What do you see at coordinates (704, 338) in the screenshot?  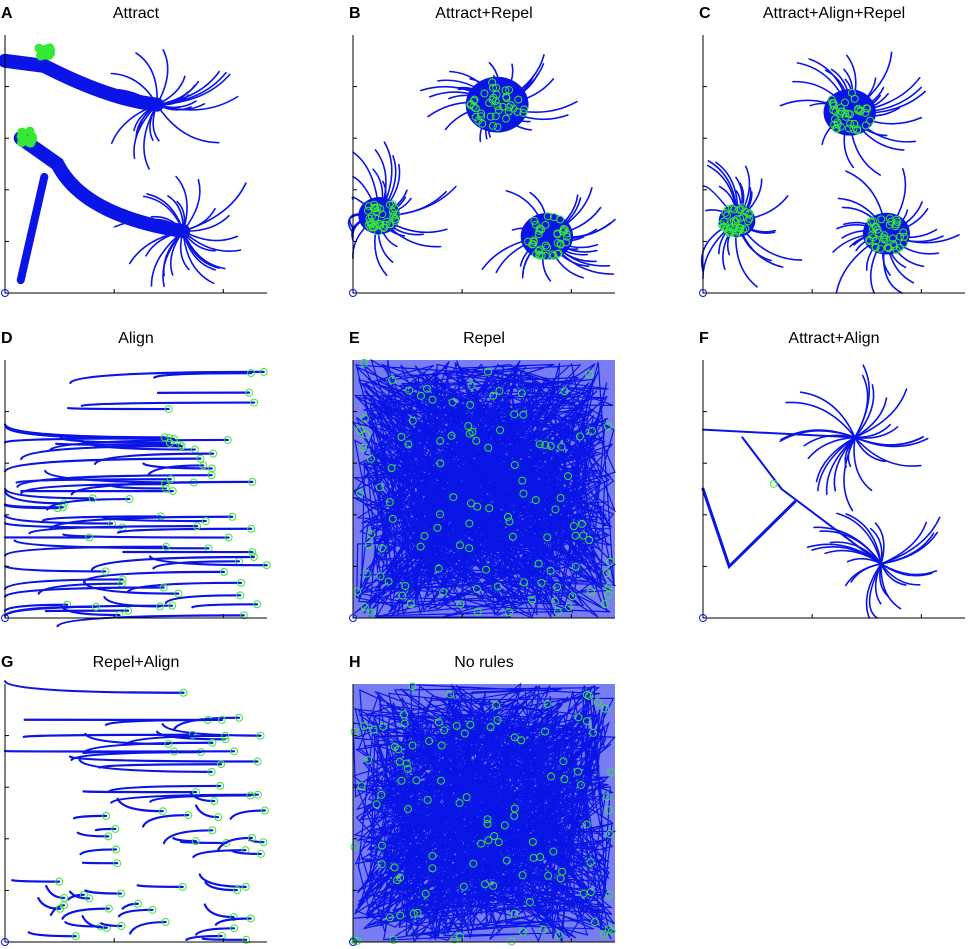 I see `panel-letter: F` at bounding box center [704, 338].